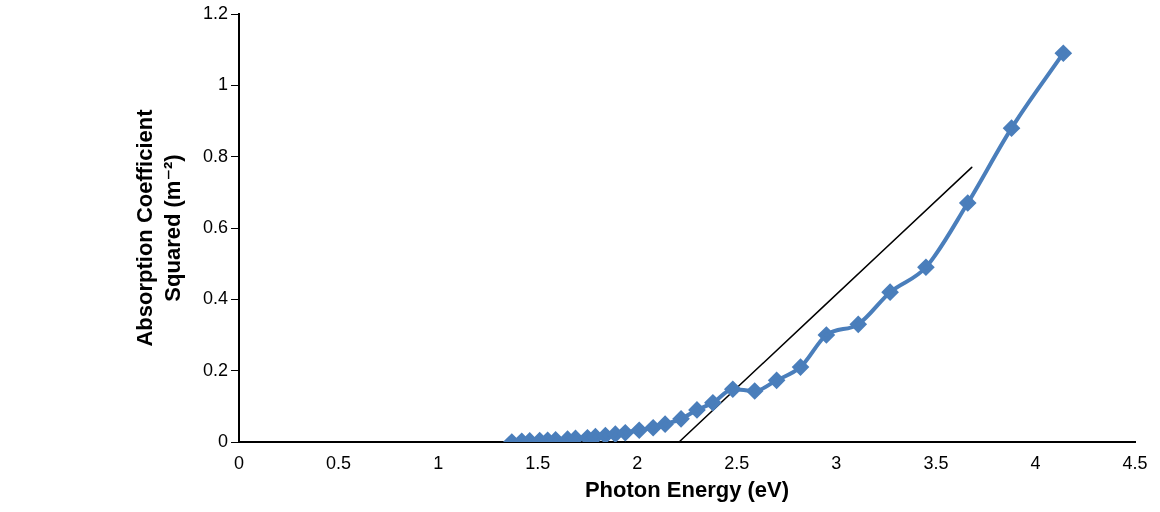 The width and height of the screenshot is (1160, 512). What do you see at coordinates (215, 155) in the screenshot?
I see `y-tick-label: 0.8` at bounding box center [215, 155].